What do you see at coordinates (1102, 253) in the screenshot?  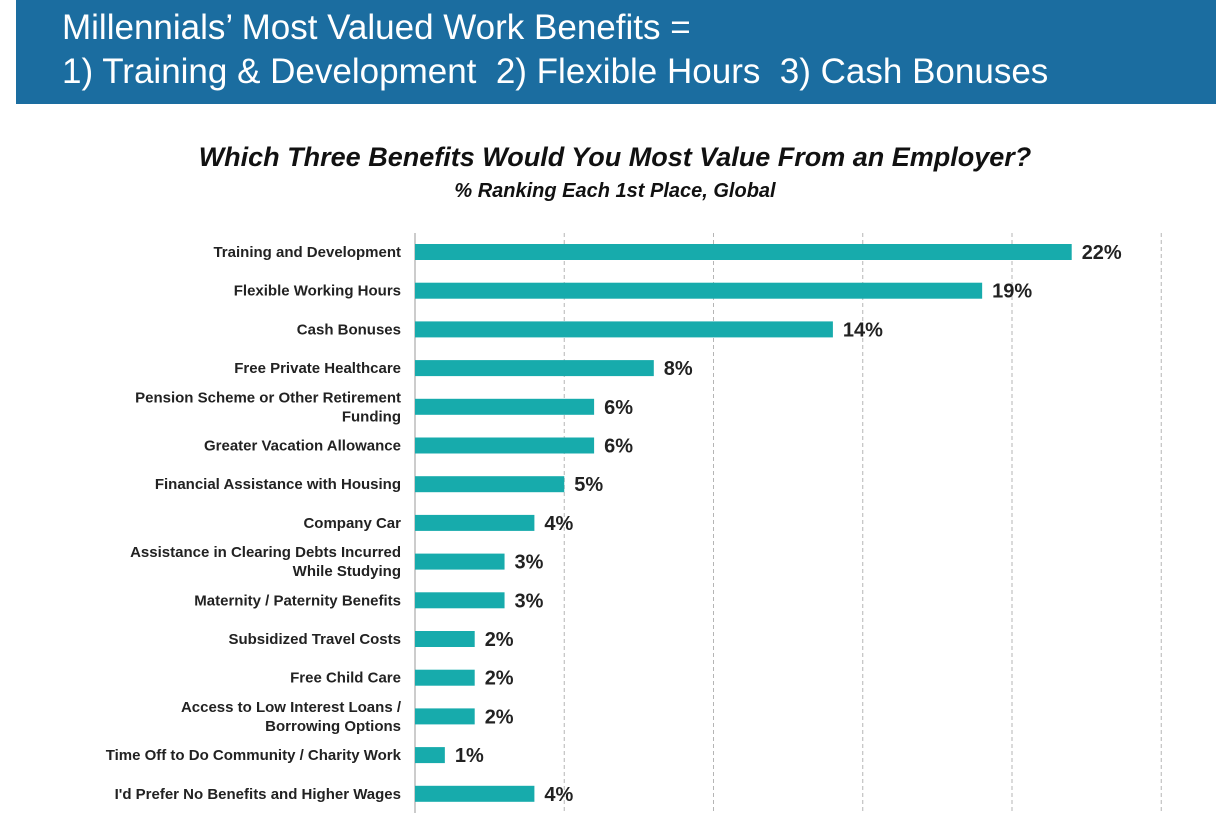 I see `value-label: 22%` at bounding box center [1102, 253].